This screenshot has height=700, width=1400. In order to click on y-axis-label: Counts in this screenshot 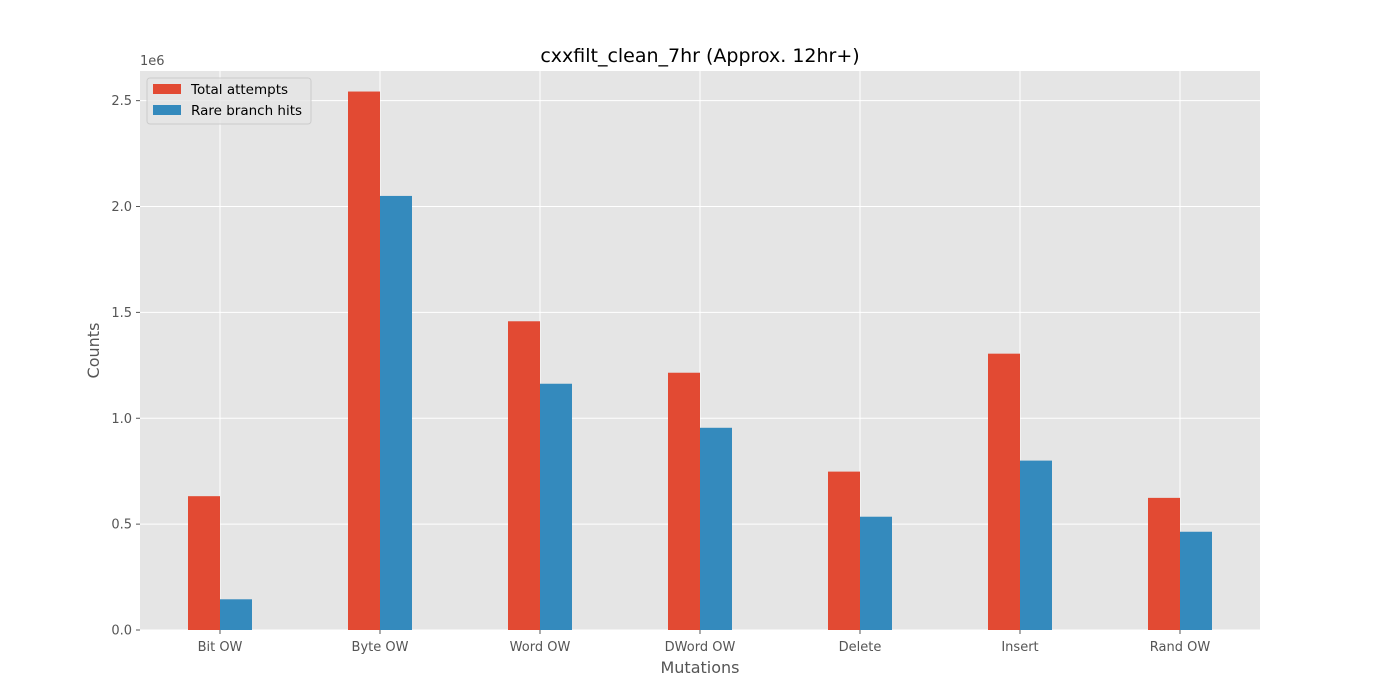, I will do `click(93, 351)`.